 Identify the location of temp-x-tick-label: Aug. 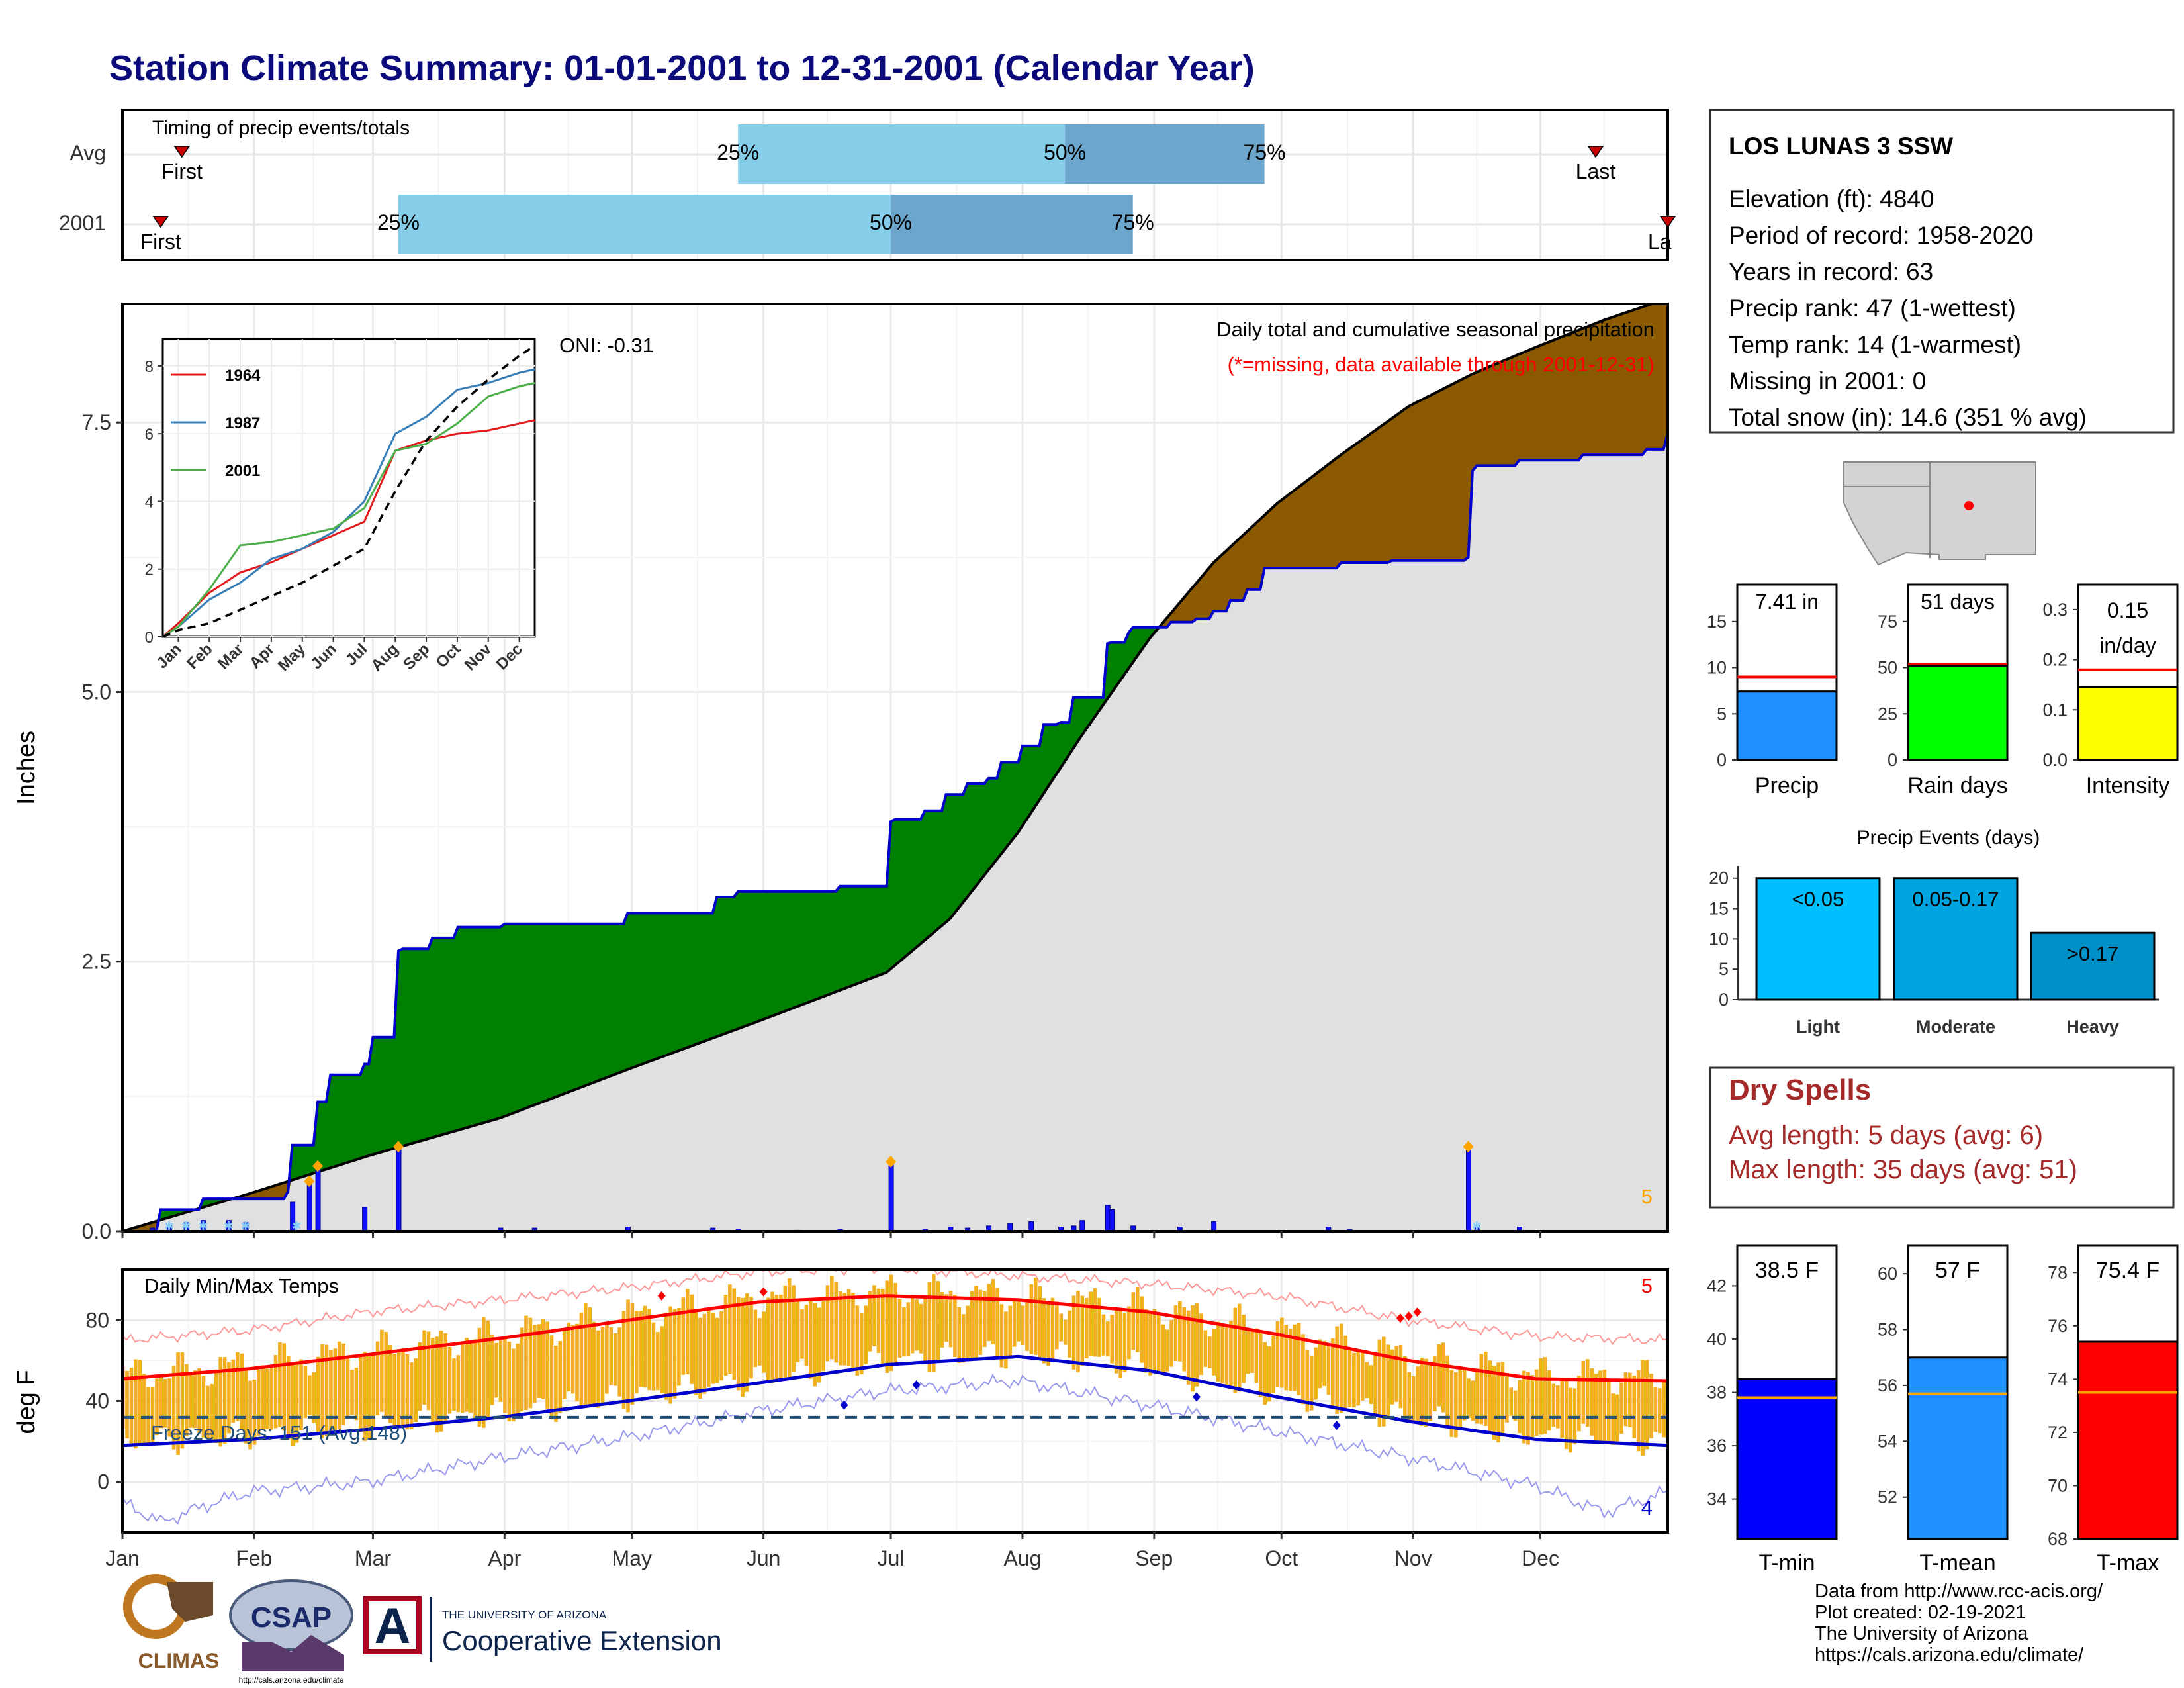
(1022, 1558).